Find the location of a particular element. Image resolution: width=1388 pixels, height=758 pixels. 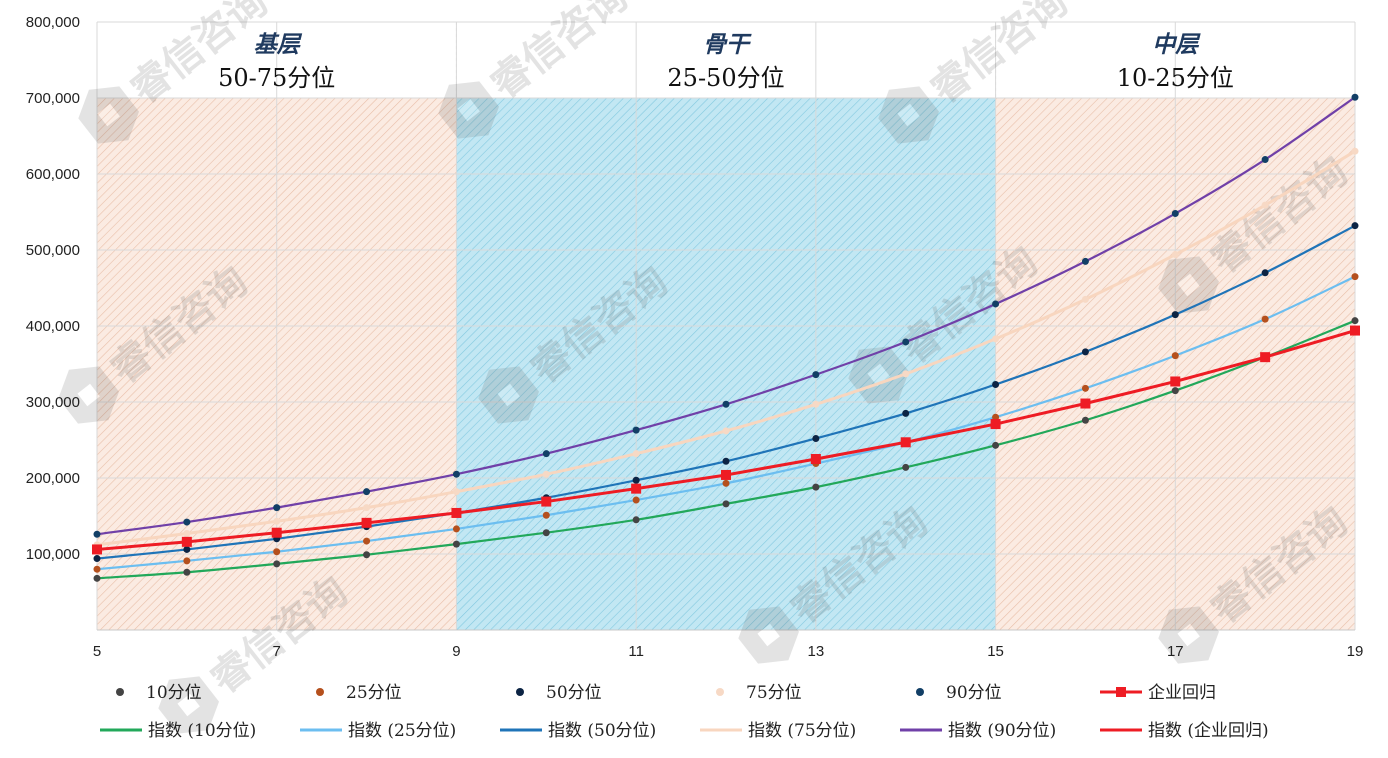

y-tick-label: 500,000 is located at coordinates (53, 250).